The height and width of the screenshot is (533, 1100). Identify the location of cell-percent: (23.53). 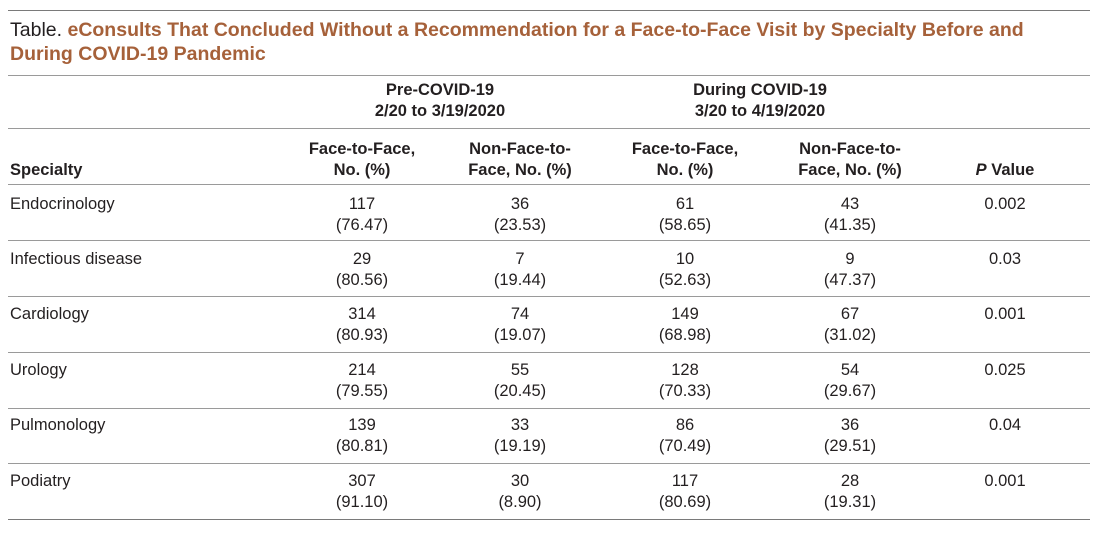
(520, 225).